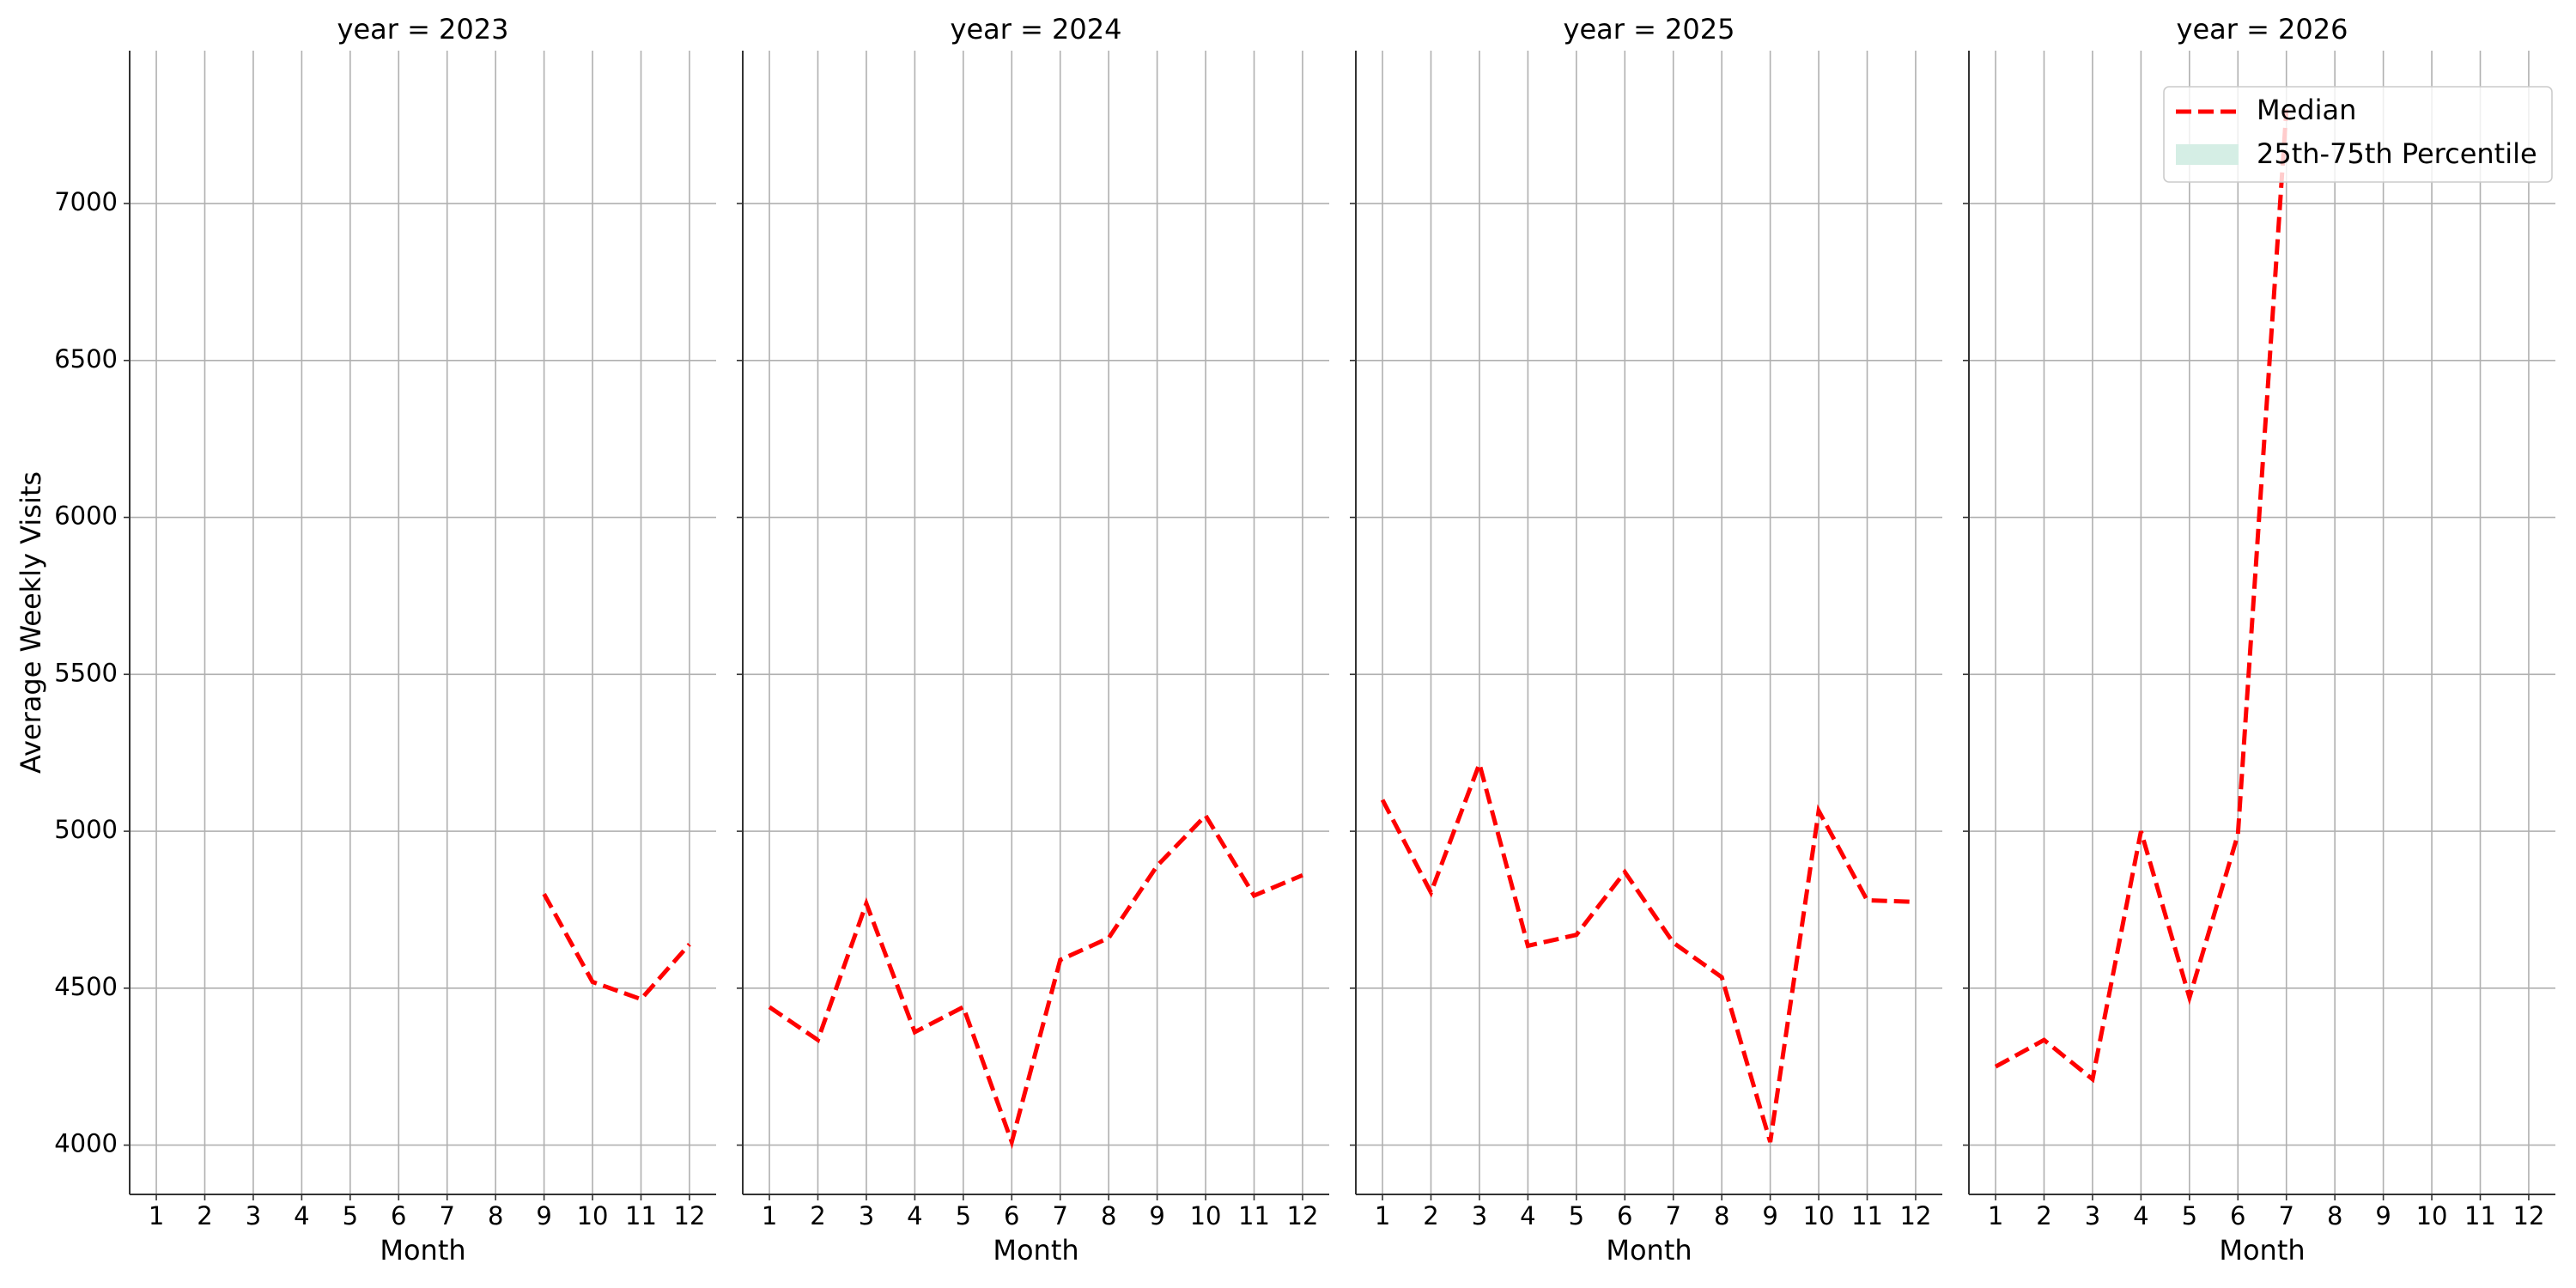 This screenshot has width=2576, height=1288. Describe the element at coordinates (1036, 29) in the screenshot. I see `panel-title: year = 2024` at that location.